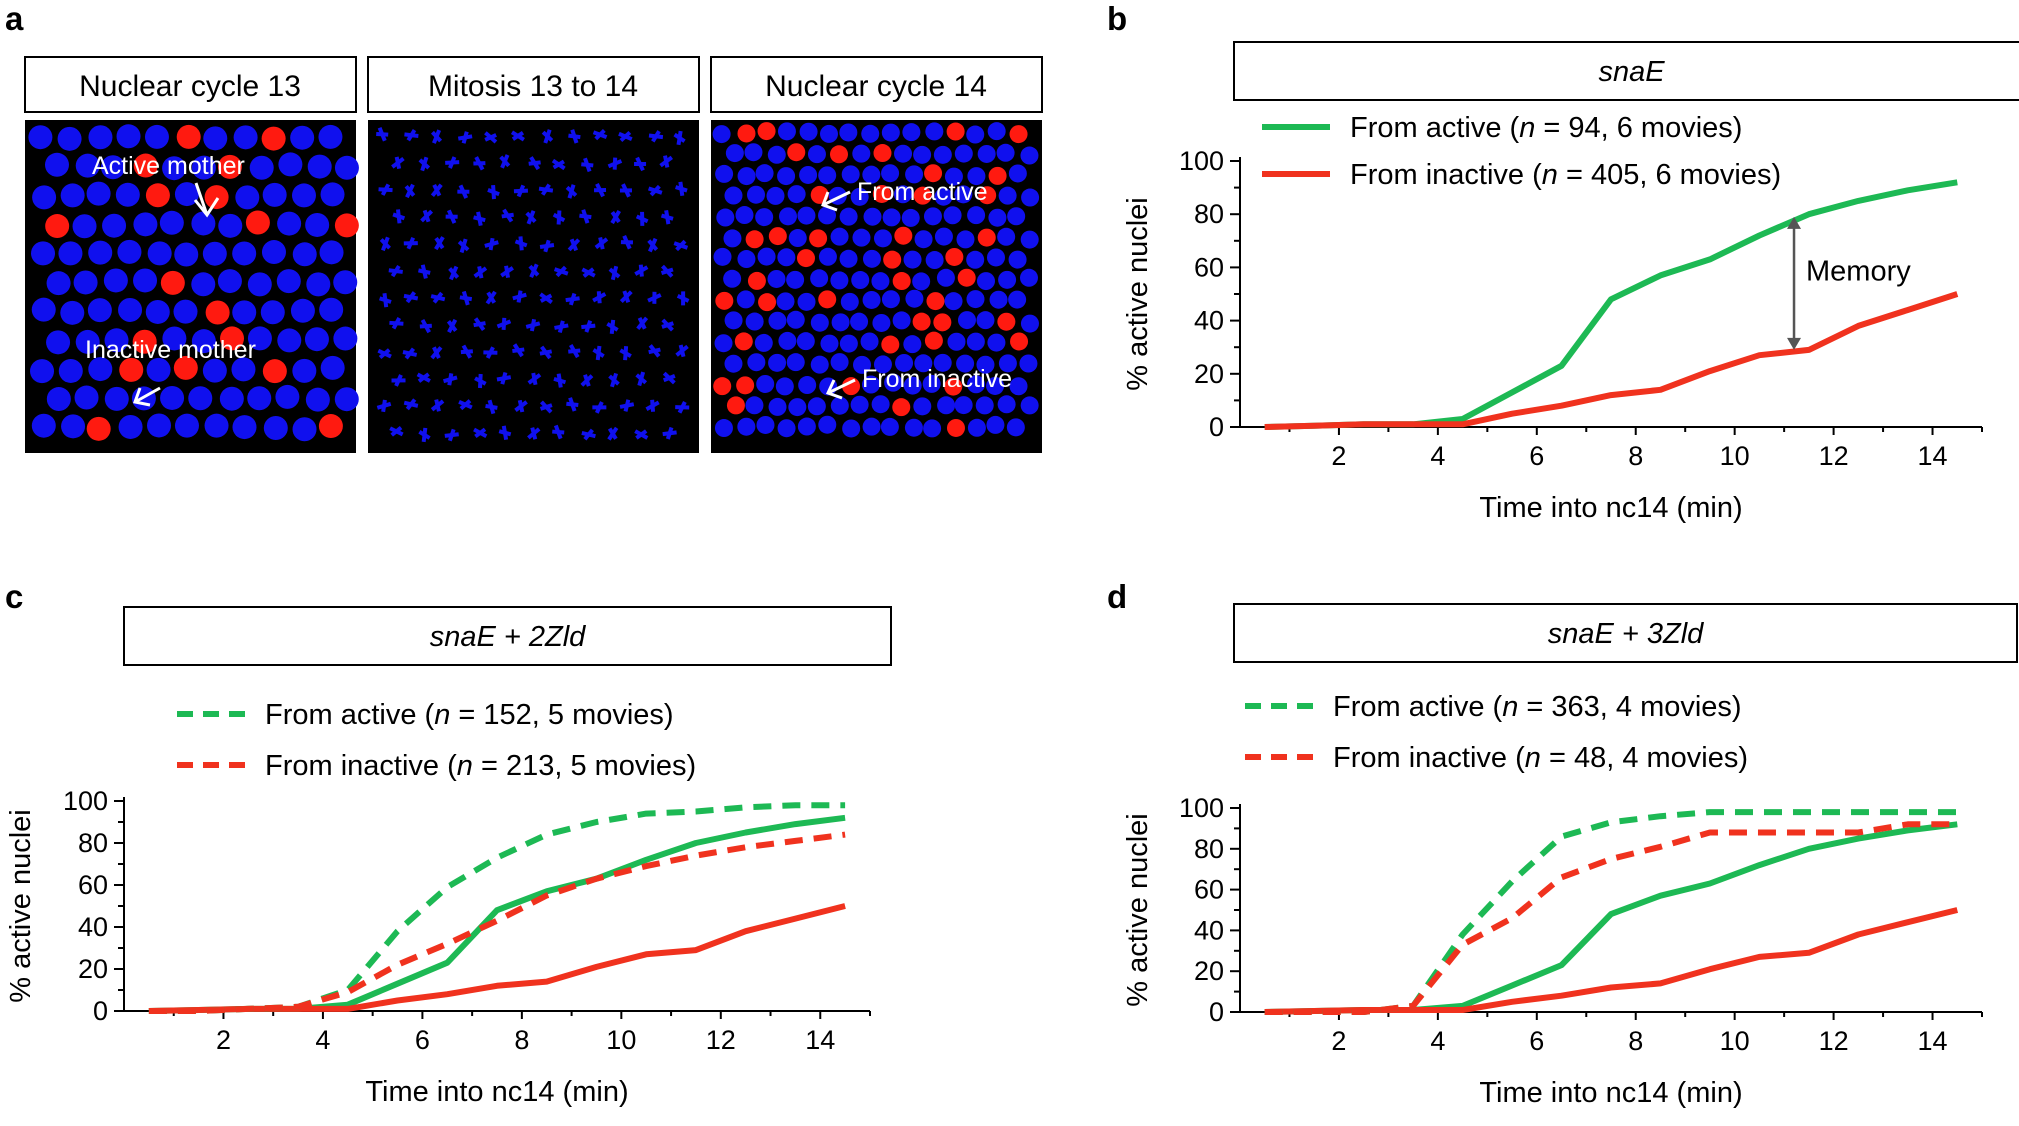 This screenshot has width=2019, height=1126. I want to click on panel-letter-a: a, so click(14, 18).